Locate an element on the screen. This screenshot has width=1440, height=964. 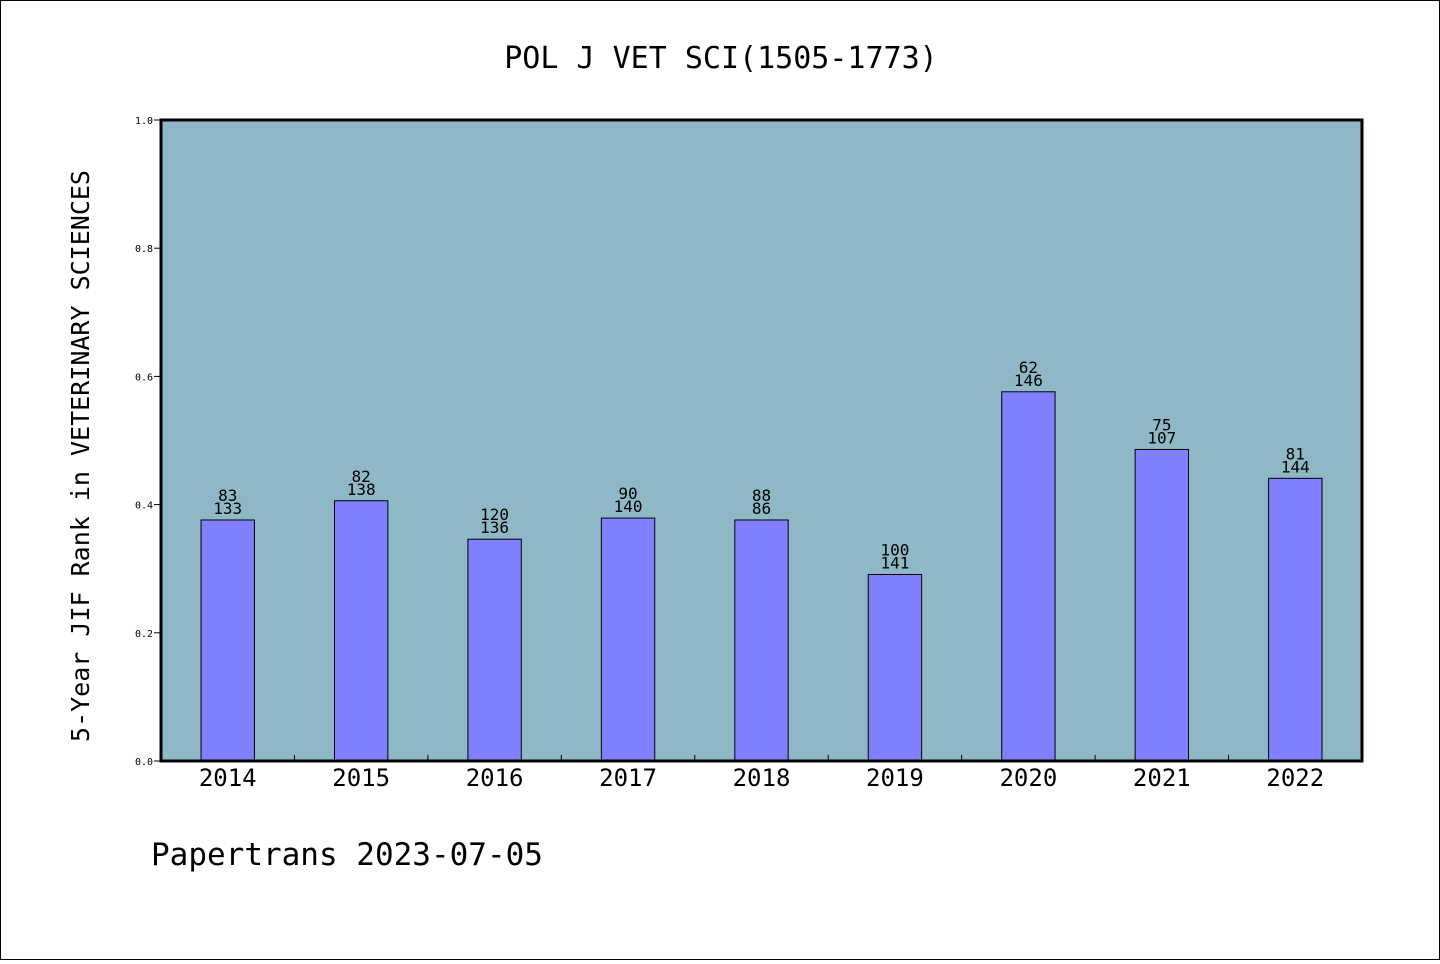
bar-rank-label: 82 is located at coordinates (361, 476).